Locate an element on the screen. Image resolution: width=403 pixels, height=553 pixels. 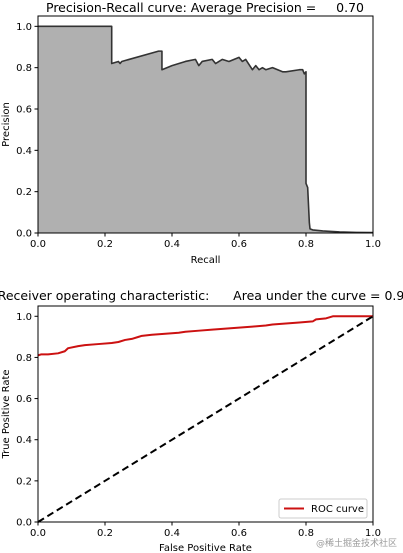
roc-ytick-label: 0.0 is located at coordinates (24, 523).